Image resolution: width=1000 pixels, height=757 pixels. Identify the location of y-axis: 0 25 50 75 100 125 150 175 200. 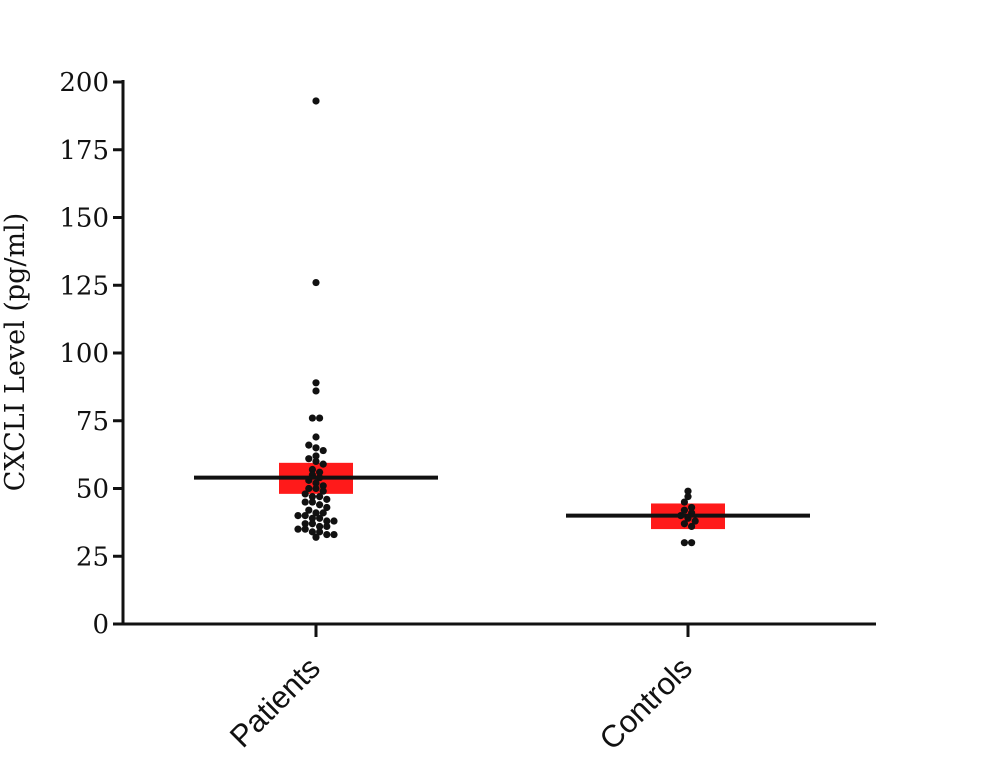
(92, 354).